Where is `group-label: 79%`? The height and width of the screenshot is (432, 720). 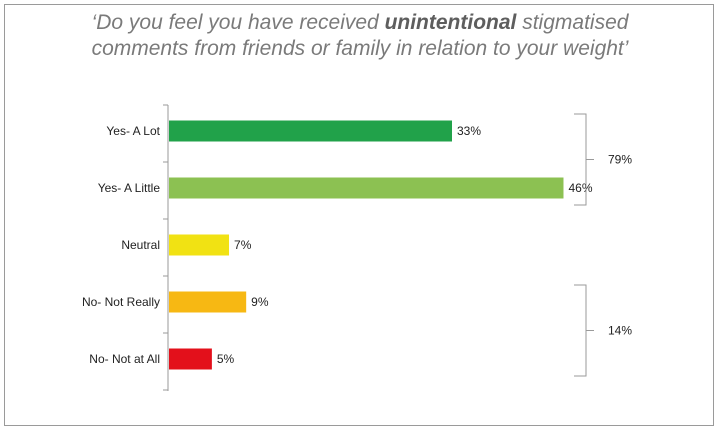 group-label: 79% is located at coordinates (620, 160).